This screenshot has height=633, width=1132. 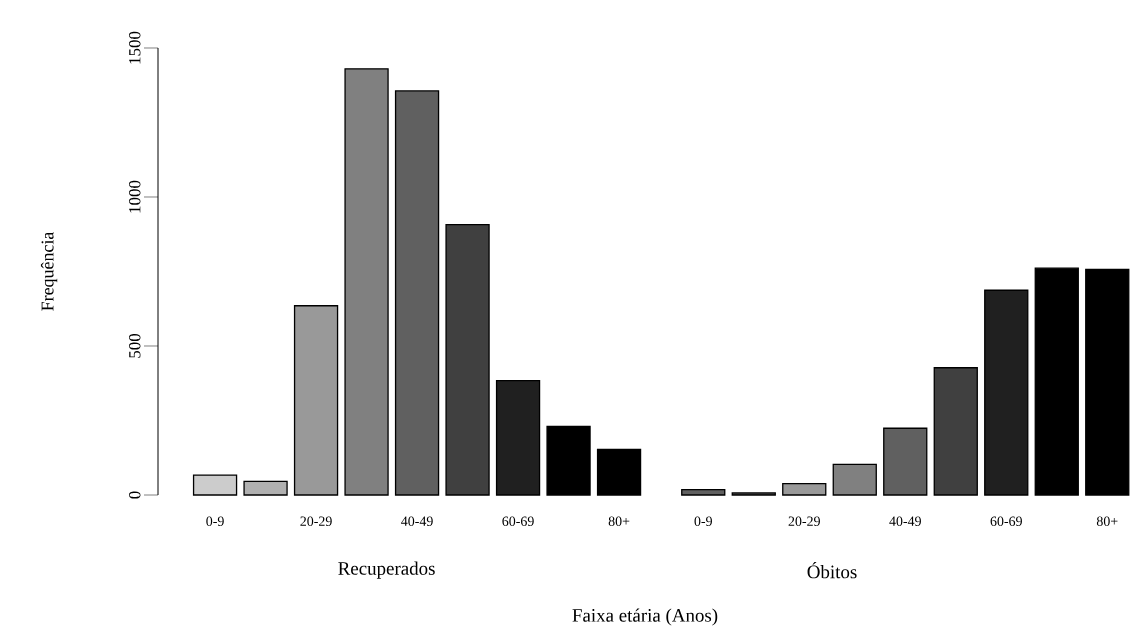 I want to click on x-axis-title: Óbitos, so click(x=832, y=570).